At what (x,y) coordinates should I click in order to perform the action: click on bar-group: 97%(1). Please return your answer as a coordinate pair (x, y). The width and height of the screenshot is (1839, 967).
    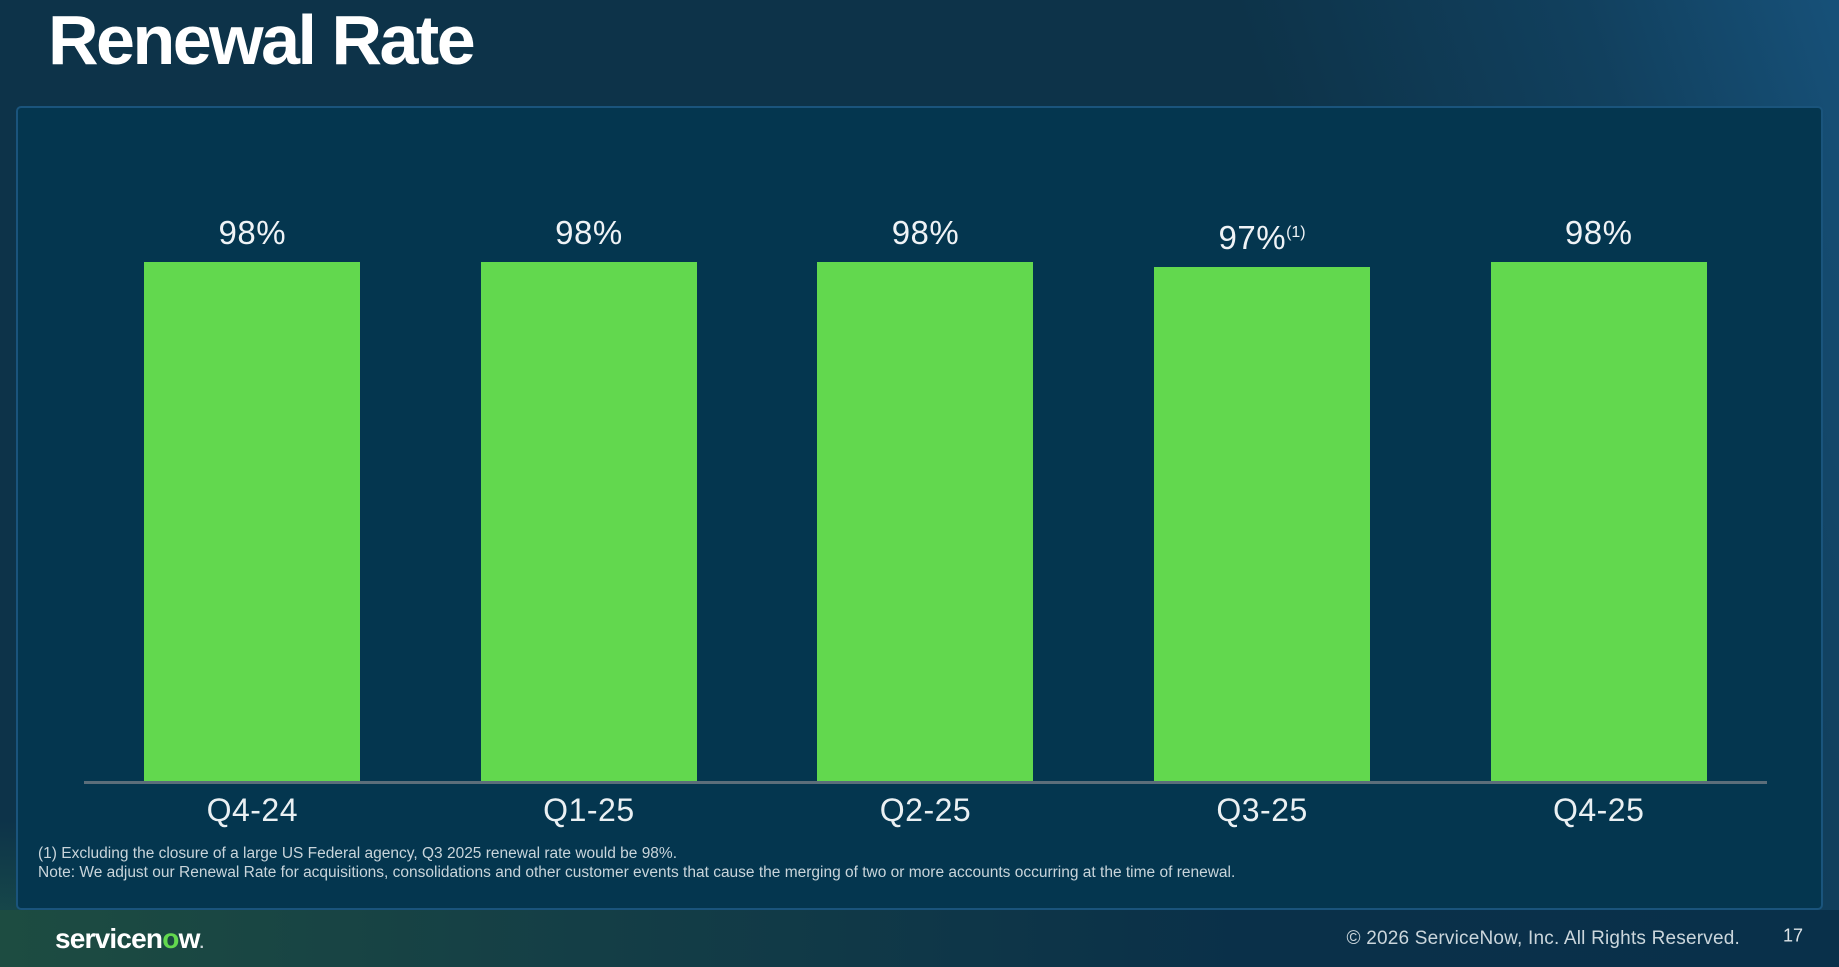
    Looking at the image, I should click on (1262, 444).